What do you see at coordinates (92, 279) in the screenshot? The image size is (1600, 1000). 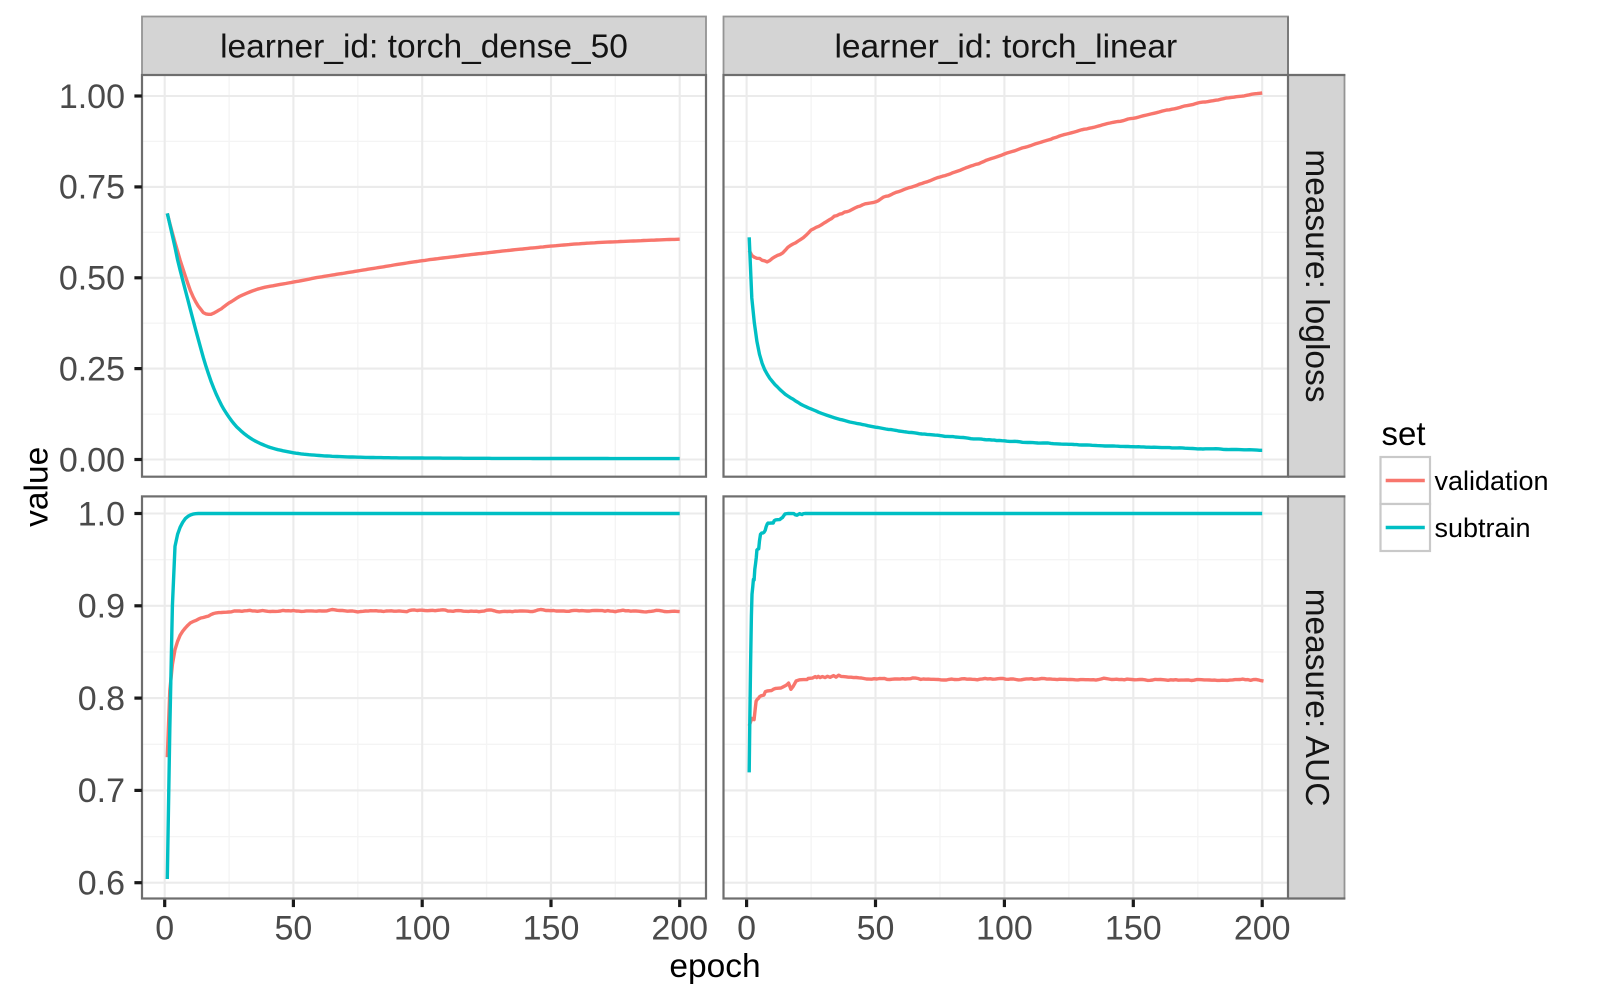 I see `svg-text: 0.50` at bounding box center [92, 279].